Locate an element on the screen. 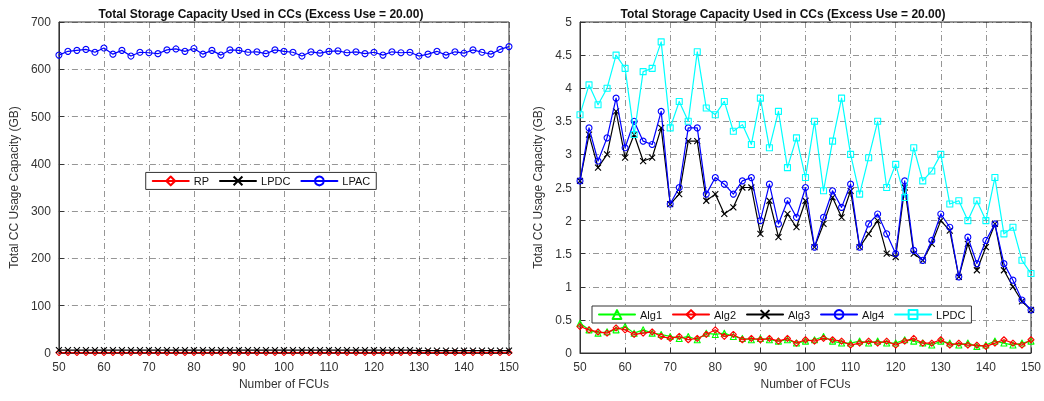 This screenshot has width=1044, height=401. y-tick-label: 3.5 is located at coordinates (564, 121).